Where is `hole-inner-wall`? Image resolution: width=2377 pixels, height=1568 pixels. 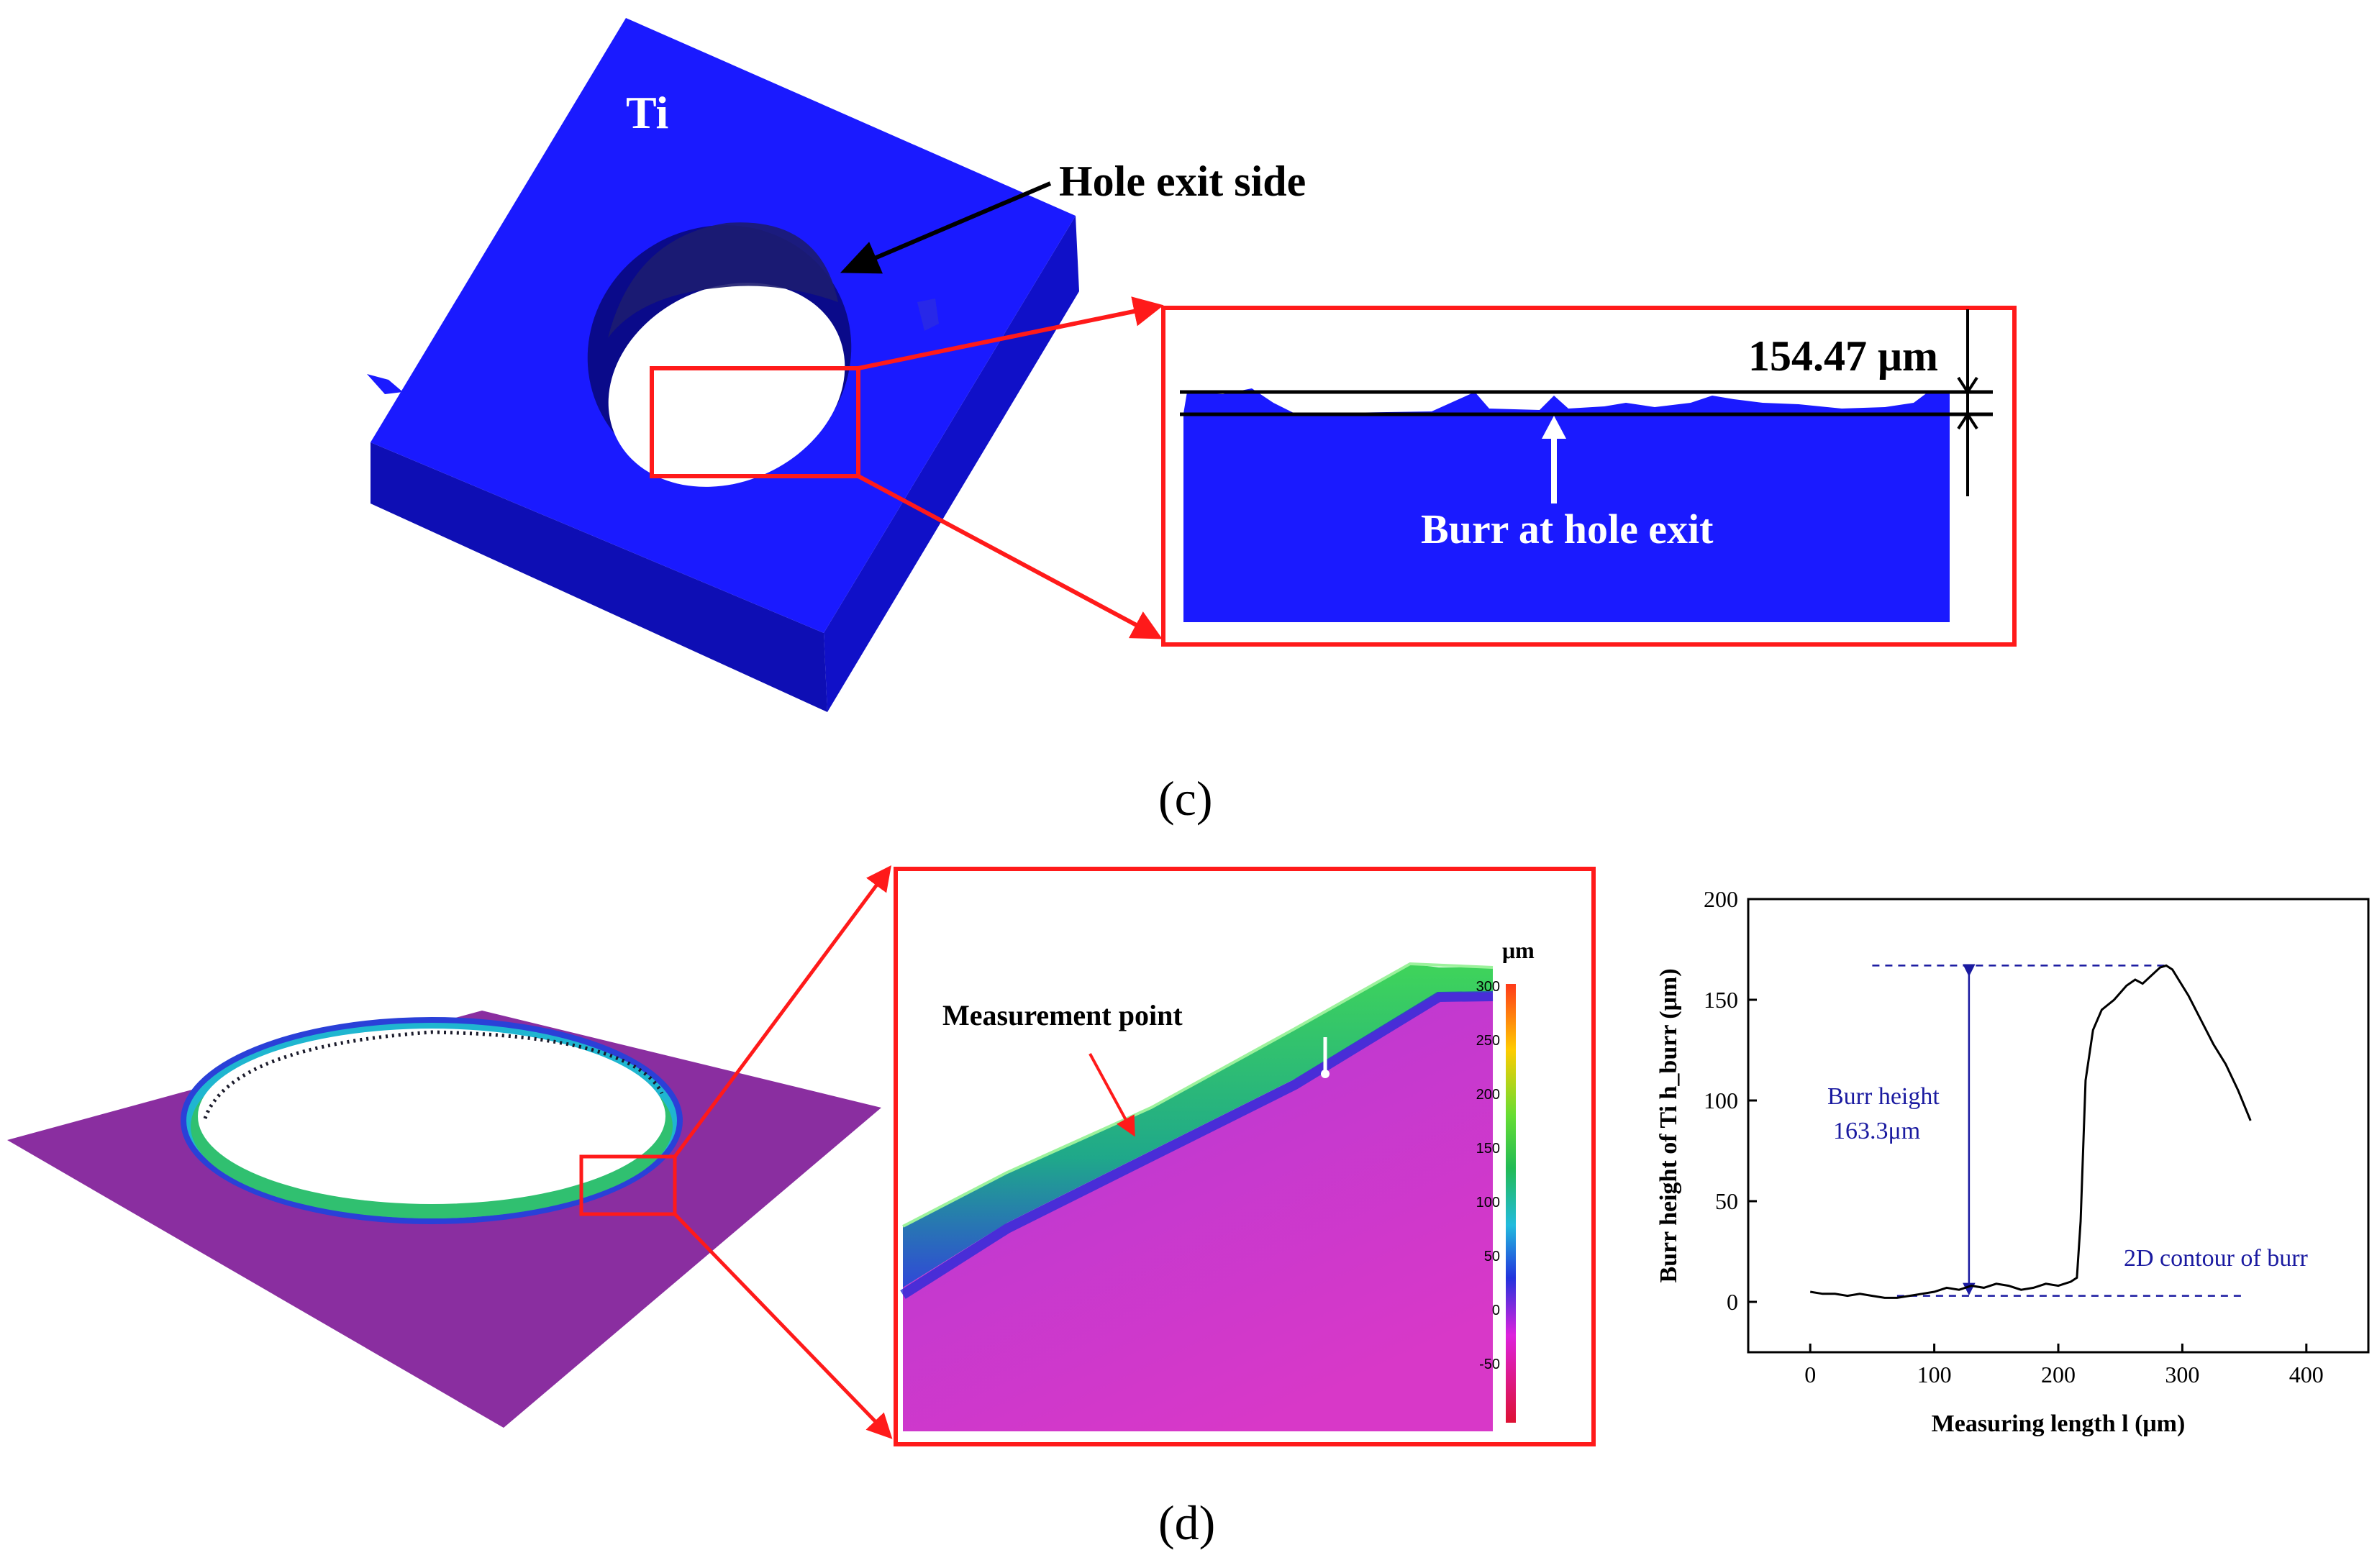 hole-inner-wall is located at coordinates (723, 280).